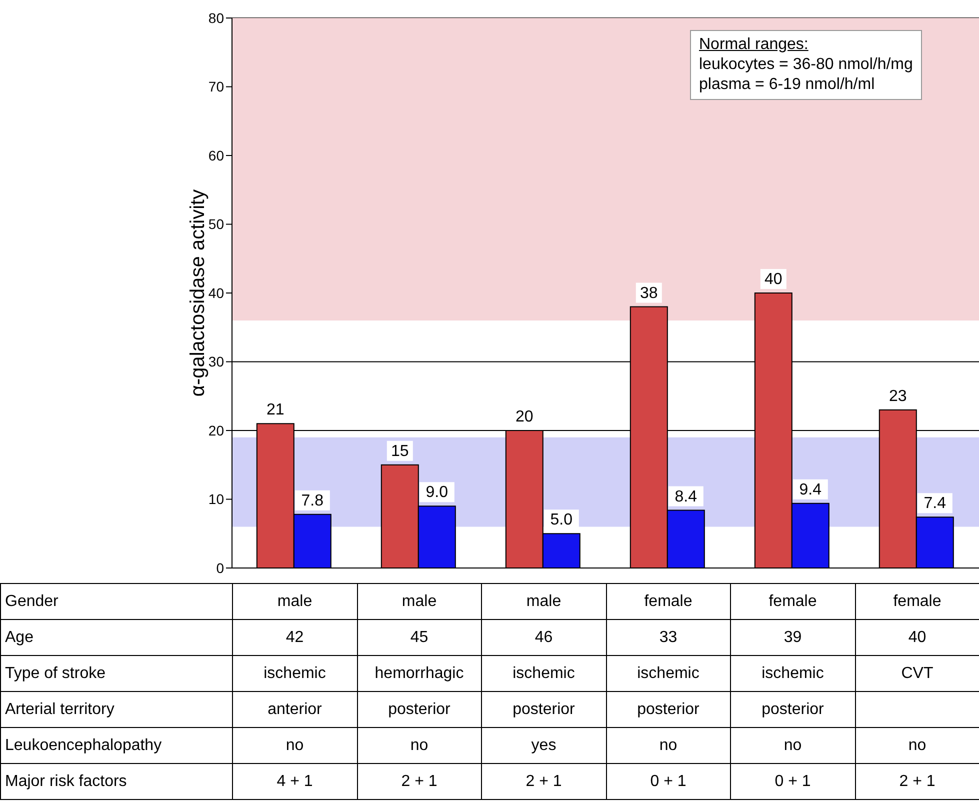 Image resolution: width=979 pixels, height=801 pixels. What do you see at coordinates (792, 638) in the screenshot?
I see `text: 39` at bounding box center [792, 638].